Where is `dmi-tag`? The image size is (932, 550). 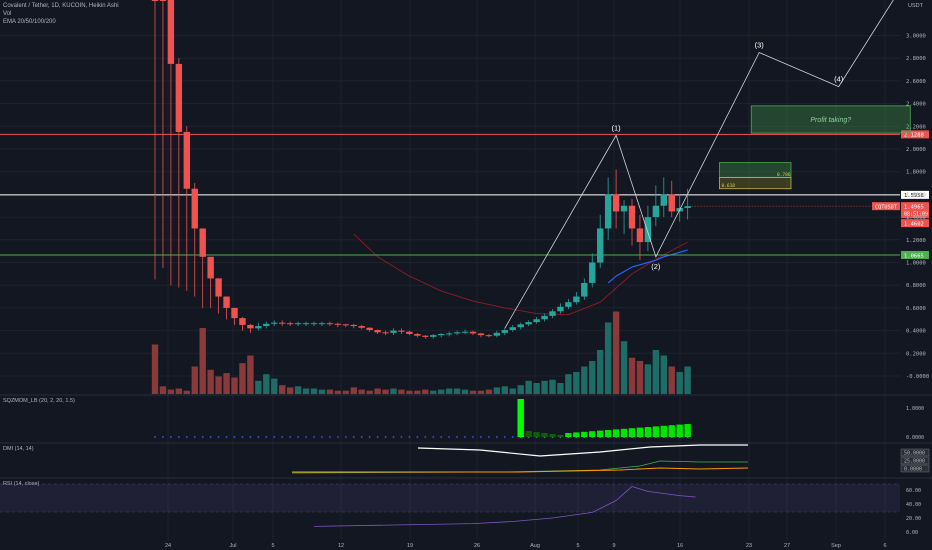 dmi-tag is located at coordinates (915, 452).